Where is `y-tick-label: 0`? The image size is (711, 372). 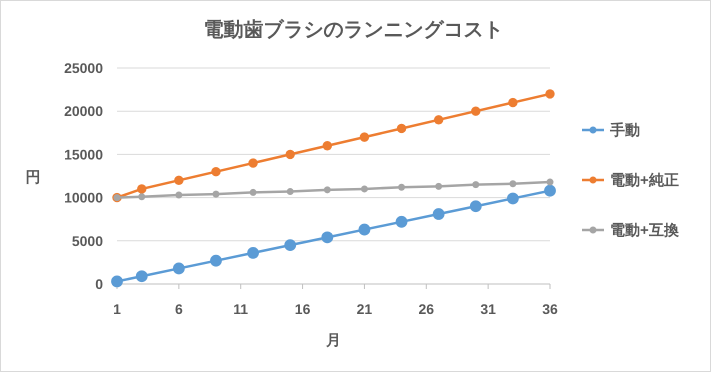 y-tick-label: 0 is located at coordinates (99, 284).